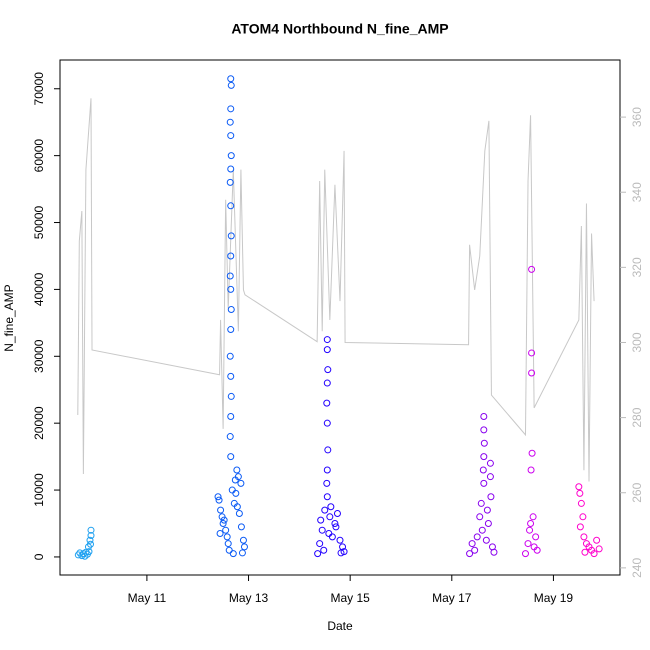 The image size is (650, 650). What do you see at coordinates (637, 117) in the screenshot?
I see `y2-tick-label: 360` at bounding box center [637, 117].